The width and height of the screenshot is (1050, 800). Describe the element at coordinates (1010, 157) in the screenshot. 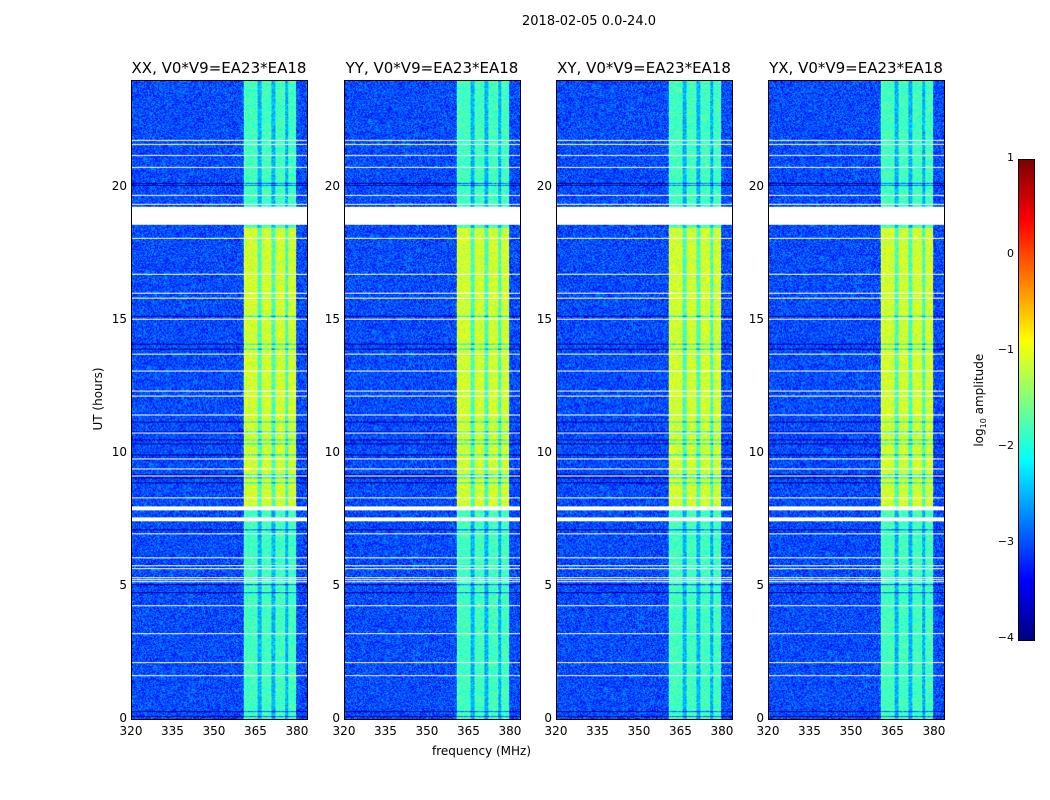

I see `colorbar-tick-label: 1` at that location.